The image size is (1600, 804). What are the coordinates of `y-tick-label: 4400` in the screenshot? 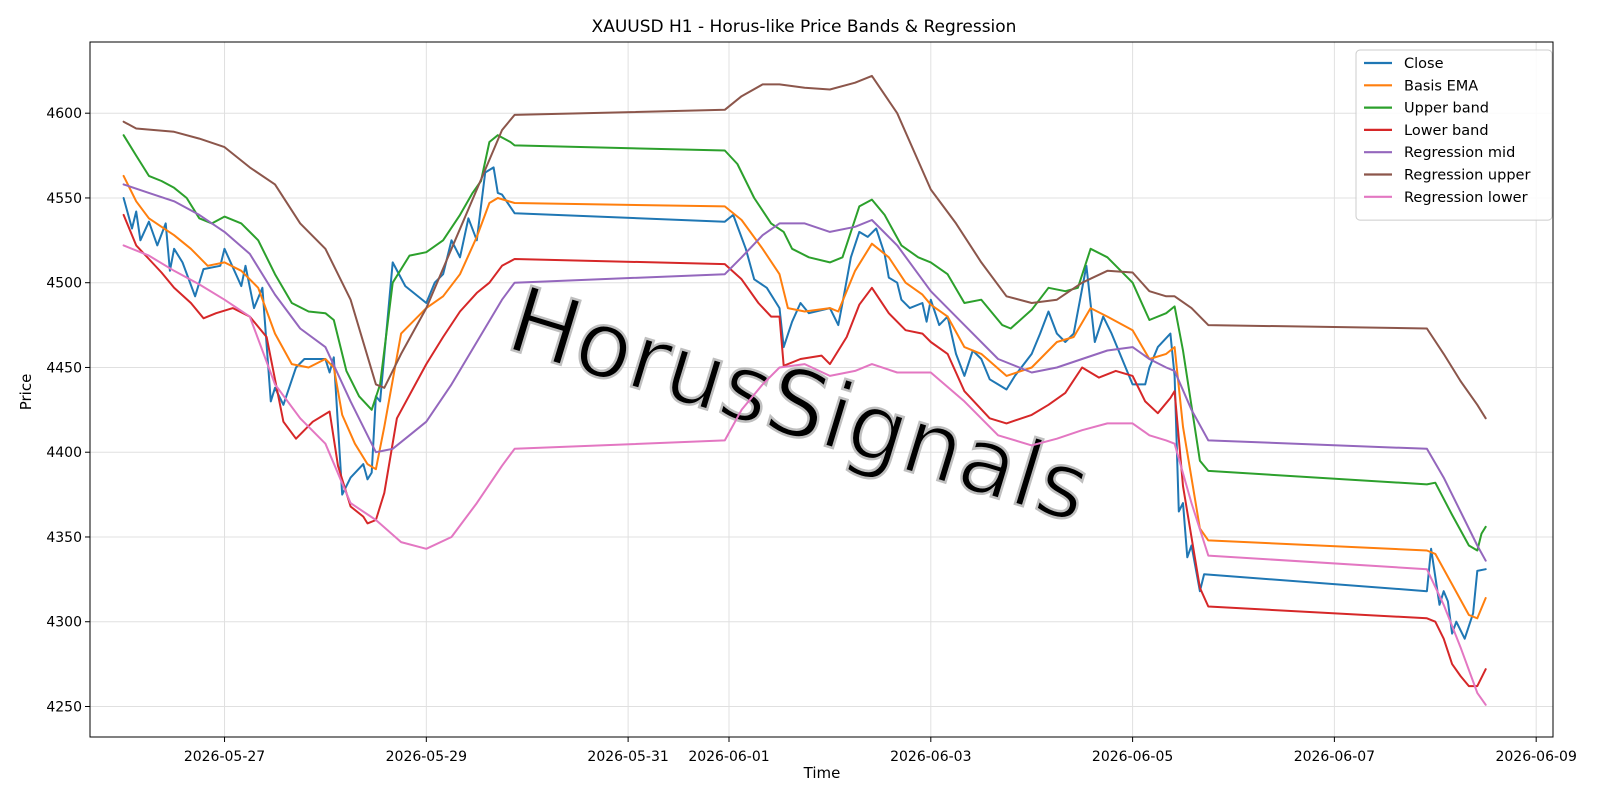 It's located at (64, 453).